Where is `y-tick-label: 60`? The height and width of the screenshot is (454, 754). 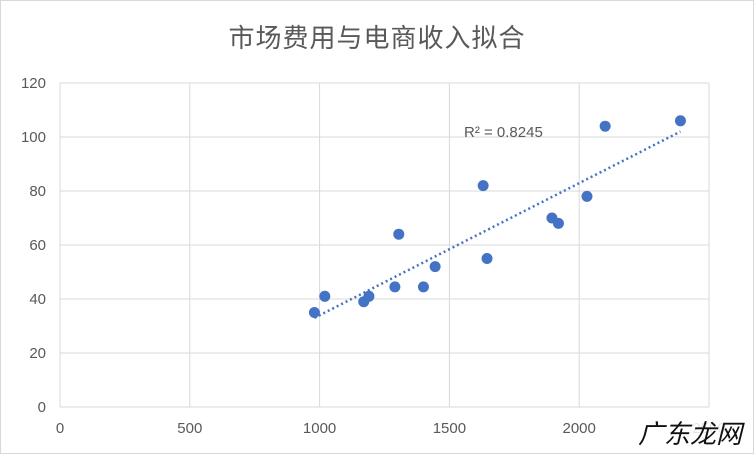
y-tick-label: 60 is located at coordinates (37, 245).